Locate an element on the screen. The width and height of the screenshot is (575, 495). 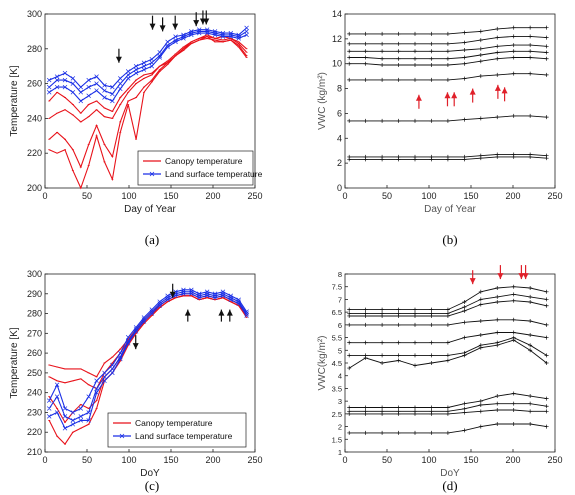
panel-caption: (c) is located at coordinates (152, 485).